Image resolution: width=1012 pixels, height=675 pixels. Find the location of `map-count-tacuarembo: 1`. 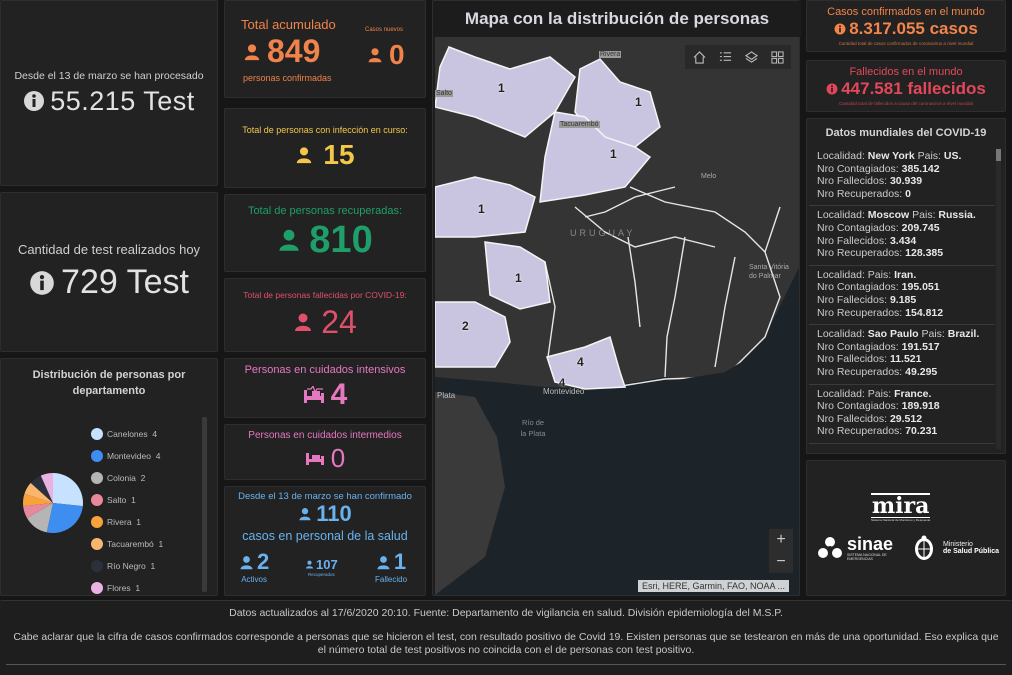

map-count-tacuarembo: 1 is located at coordinates (613, 154).